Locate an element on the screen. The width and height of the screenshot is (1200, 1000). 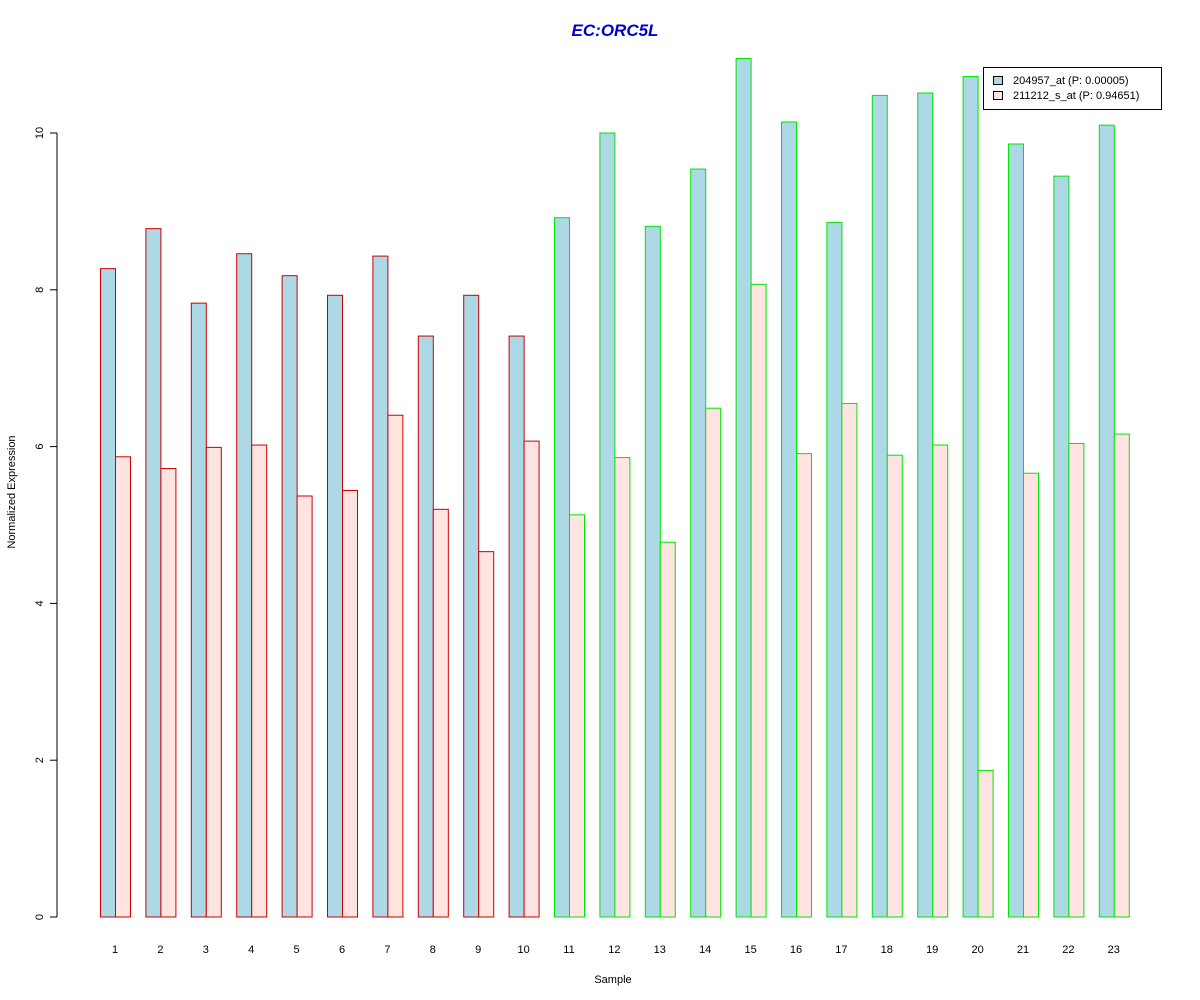
x-axis-label: Sample is located at coordinates (612, 980).